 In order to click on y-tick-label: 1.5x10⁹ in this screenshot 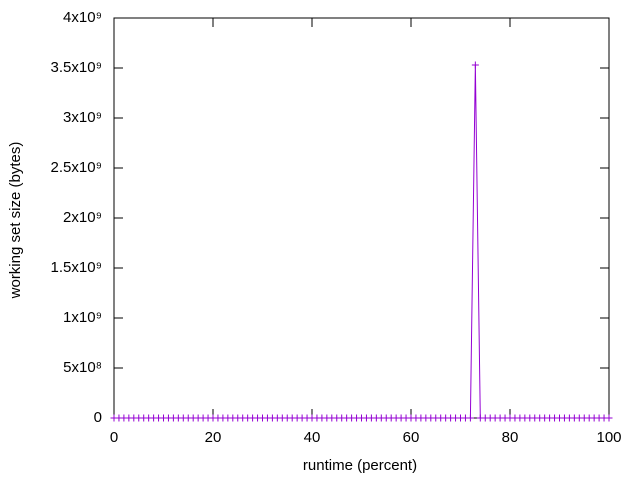, I will do `click(76, 267)`.